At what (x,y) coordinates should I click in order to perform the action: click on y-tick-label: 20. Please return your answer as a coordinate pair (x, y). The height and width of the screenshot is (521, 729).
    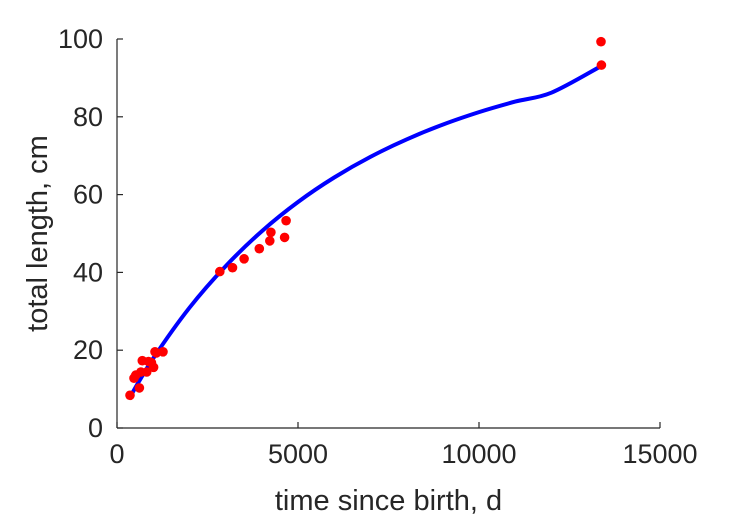
    Looking at the image, I should click on (88, 350).